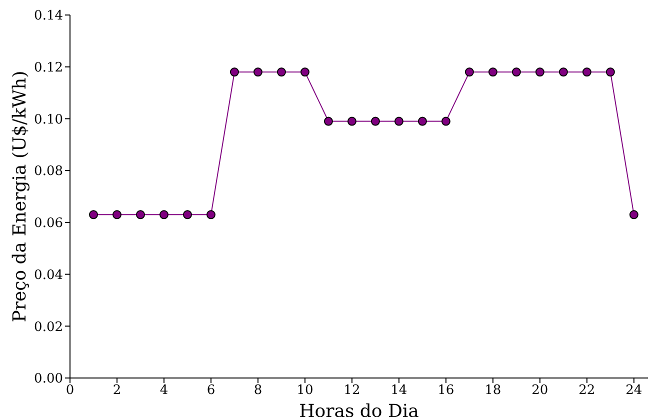 The height and width of the screenshot is (417, 649). Describe the element at coordinates (48, 275) in the screenshot. I see `y-tick-label: 0.04` at that location.